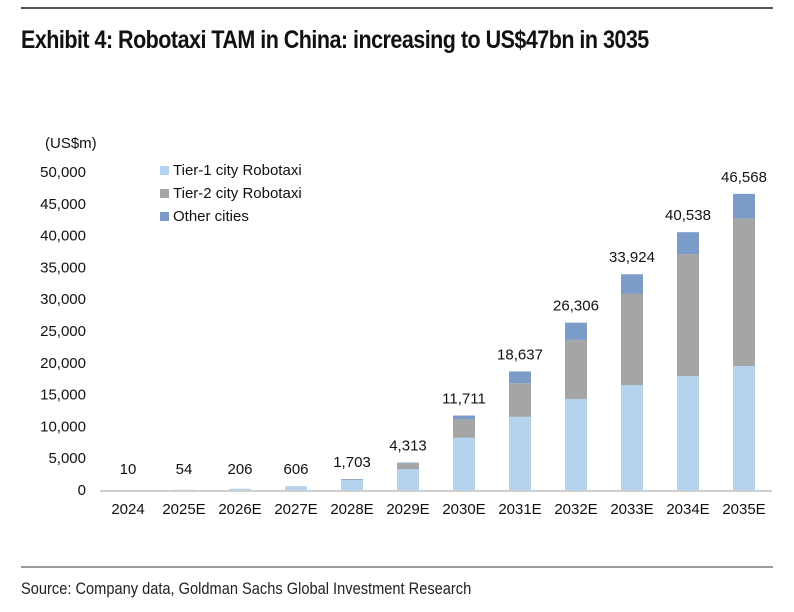 This screenshot has height=612, width=794. Describe the element at coordinates (631, 509) in the screenshot. I see `x-tick-label: 2033E` at that location.